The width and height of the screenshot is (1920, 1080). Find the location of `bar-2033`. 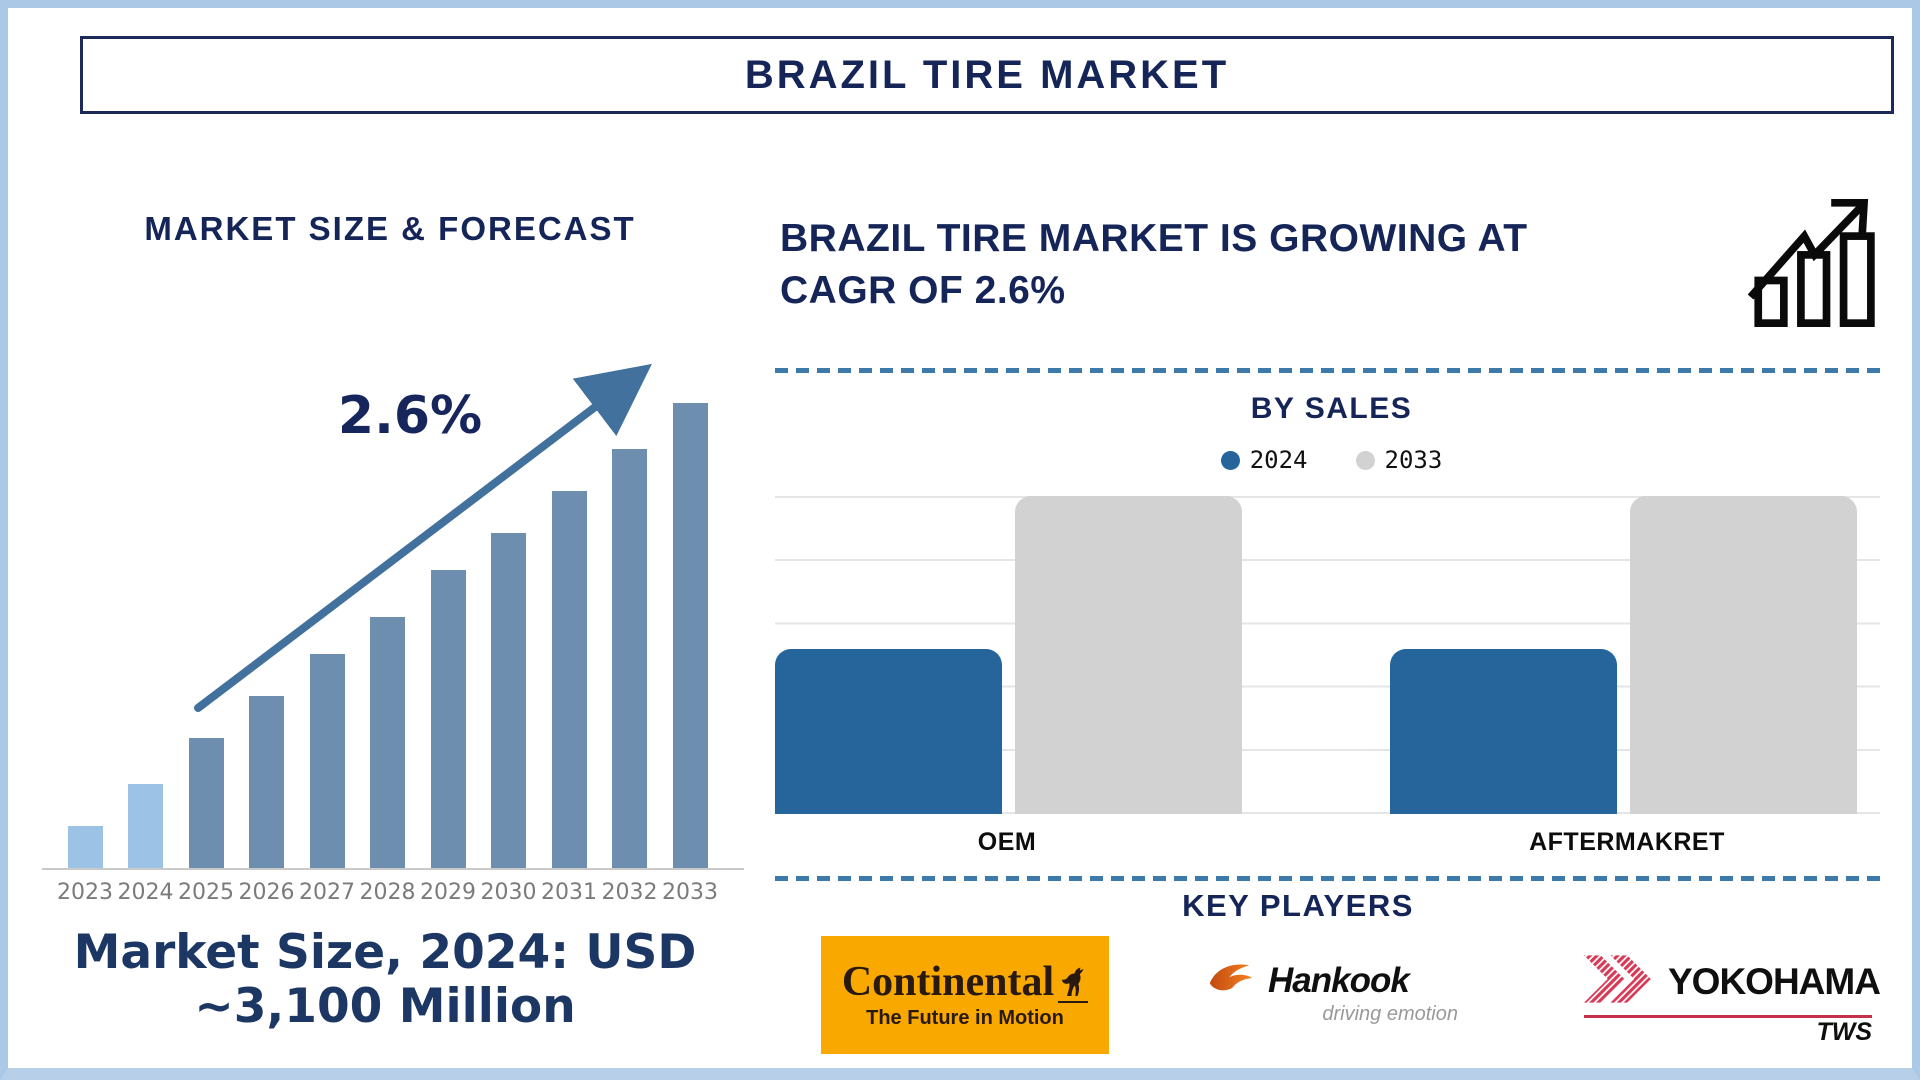

bar-2033 is located at coordinates (690, 635).